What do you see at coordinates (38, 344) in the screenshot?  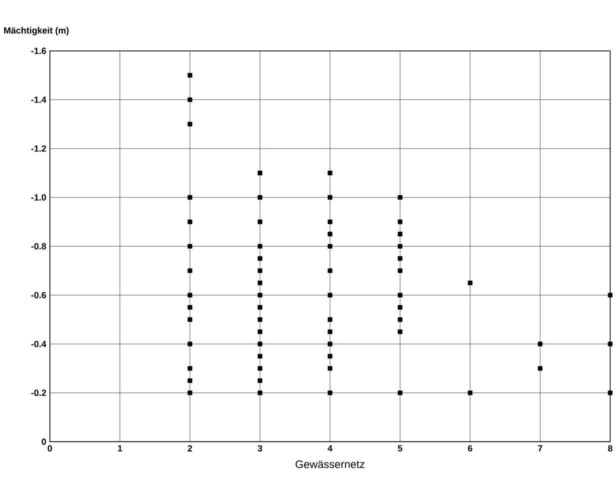 I see `y-tick-label: -0.4` at bounding box center [38, 344].